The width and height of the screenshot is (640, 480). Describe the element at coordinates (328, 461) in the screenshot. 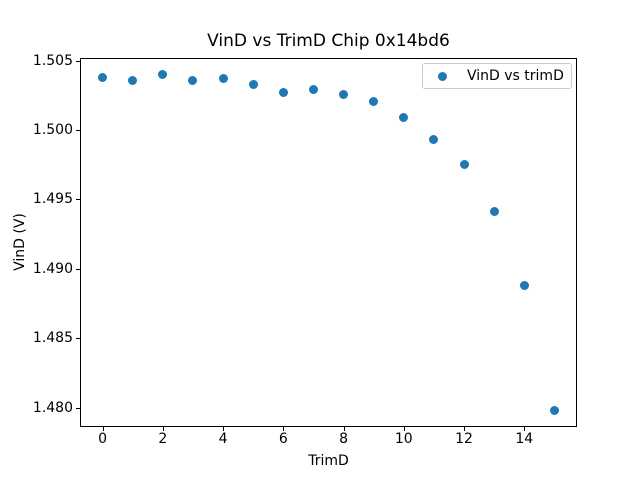

I see `x-axis-label: TrimD` at that location.